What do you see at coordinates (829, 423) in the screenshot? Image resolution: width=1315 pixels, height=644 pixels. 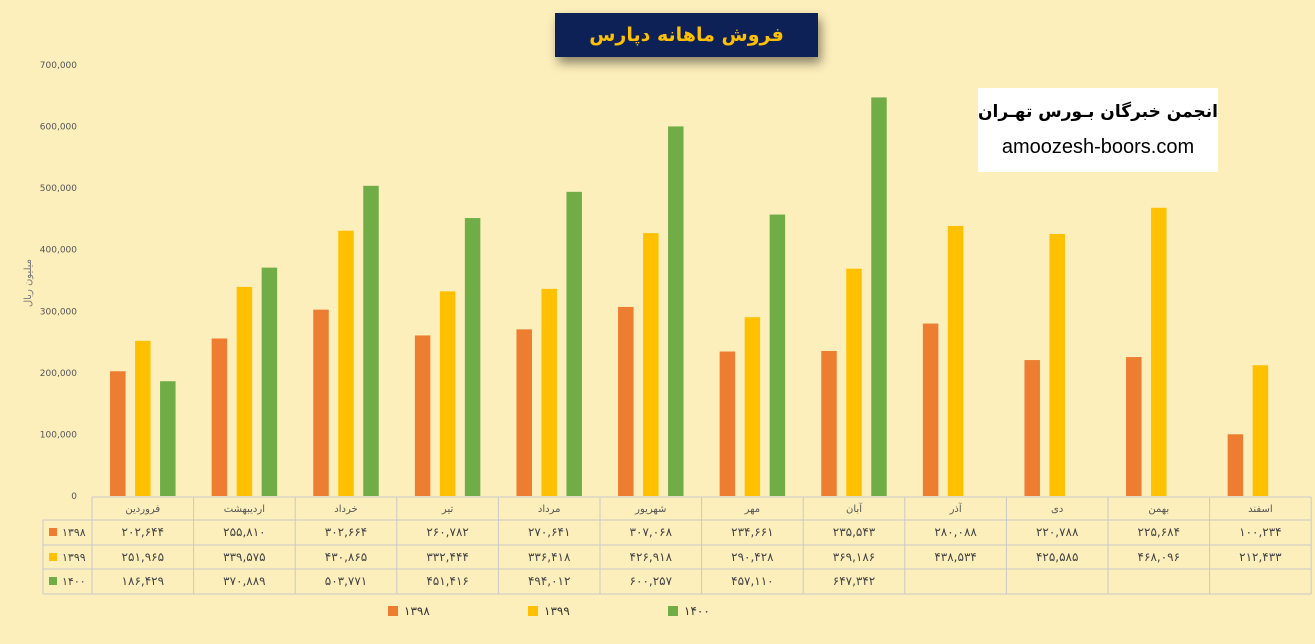 I see `bar-۱۳۹۸-7` at bounding box center [829, 423].